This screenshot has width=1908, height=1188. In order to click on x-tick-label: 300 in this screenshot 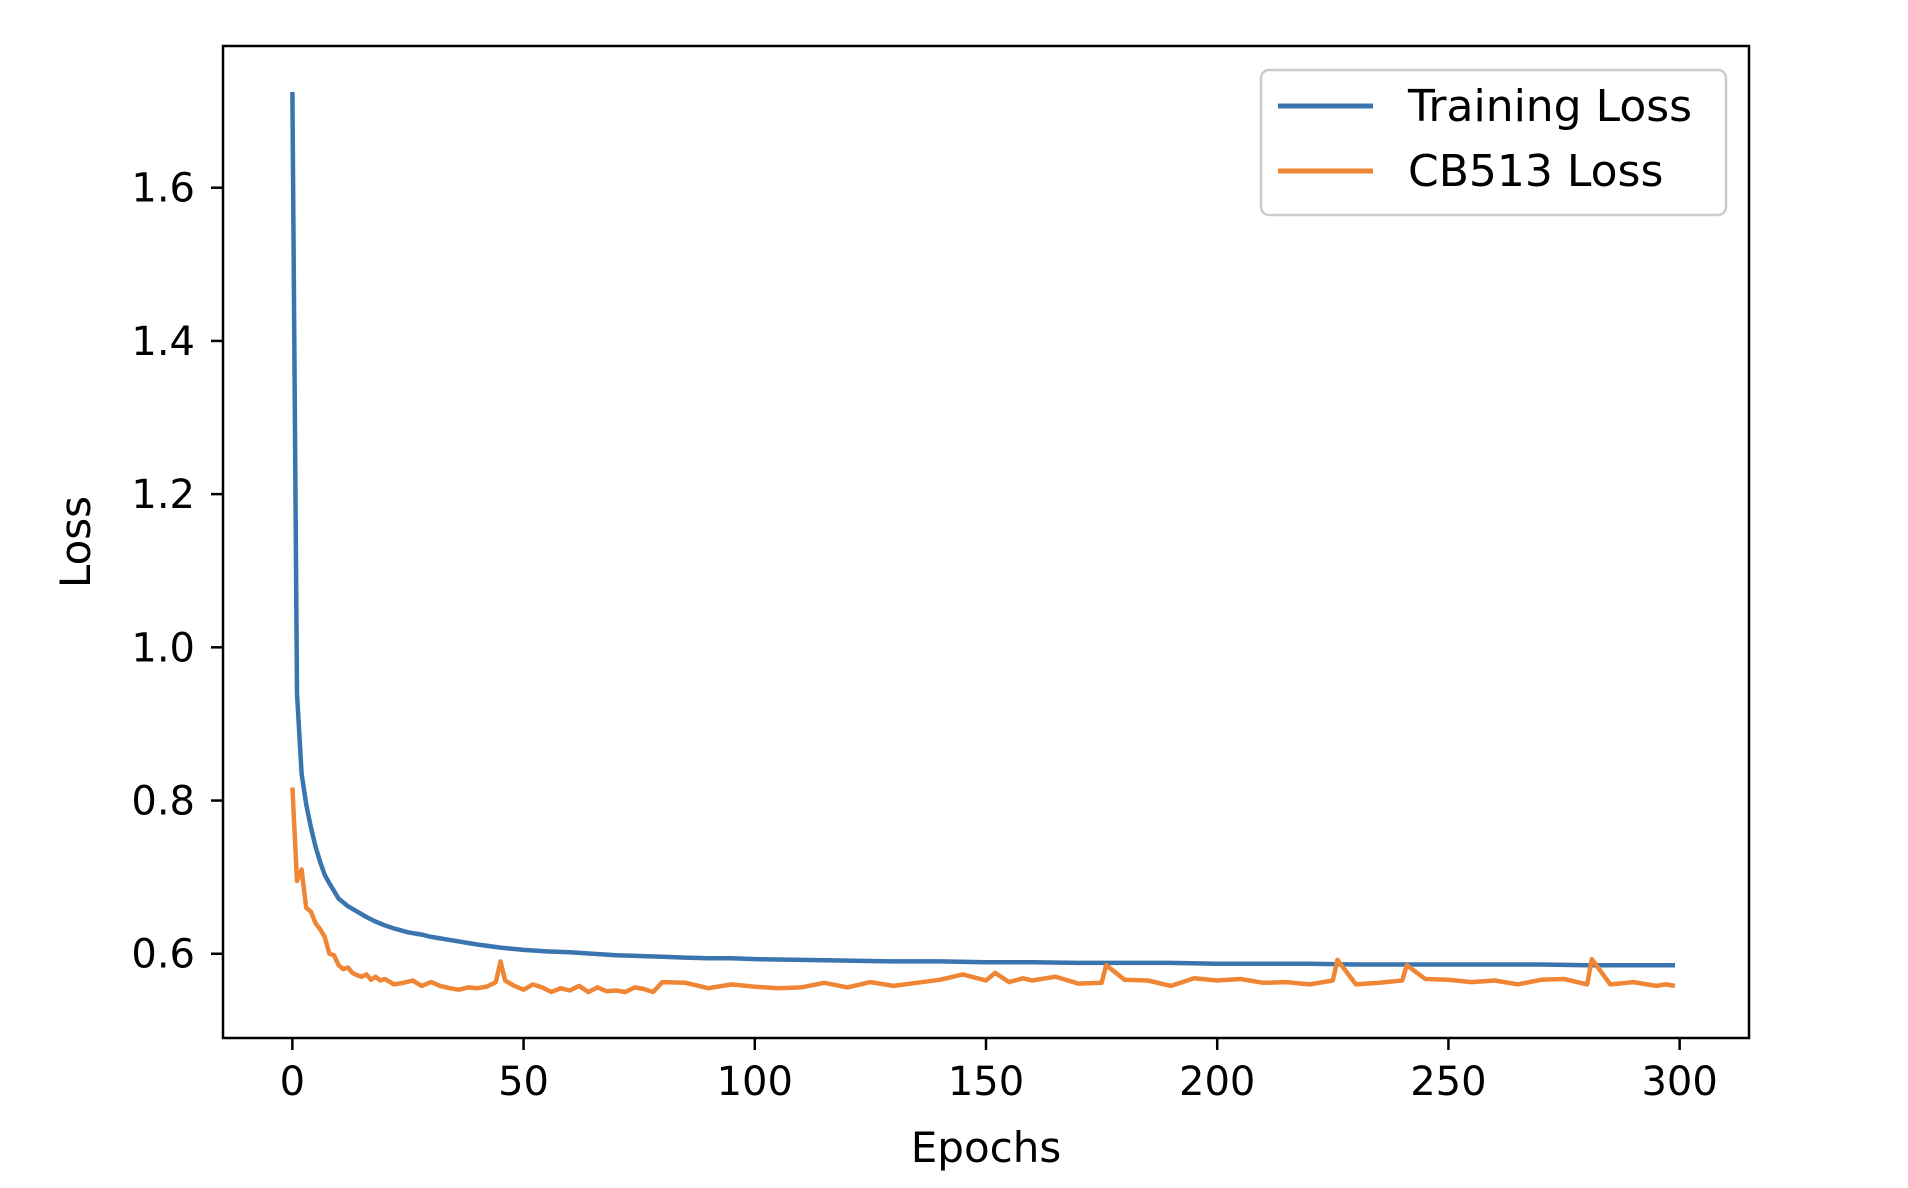, I will do `click(1679, 1082)`.